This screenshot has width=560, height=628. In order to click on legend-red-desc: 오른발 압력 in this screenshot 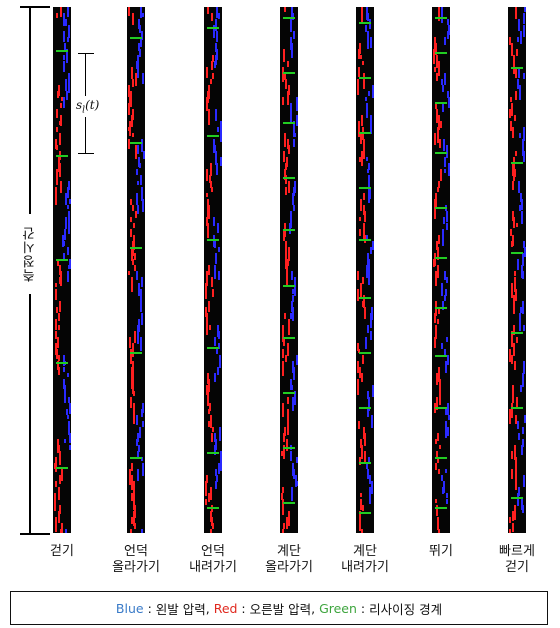, I will do `click(280, 609)`.